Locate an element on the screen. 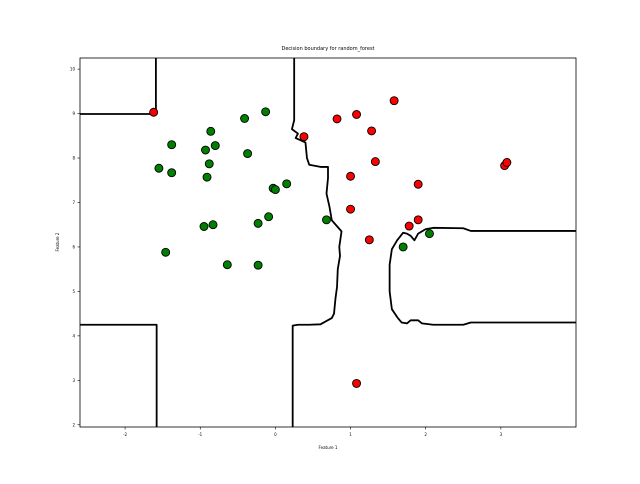 This screenshot has width=640, height=484. y-tick-label: 10 is located at coordinates (73, 69).